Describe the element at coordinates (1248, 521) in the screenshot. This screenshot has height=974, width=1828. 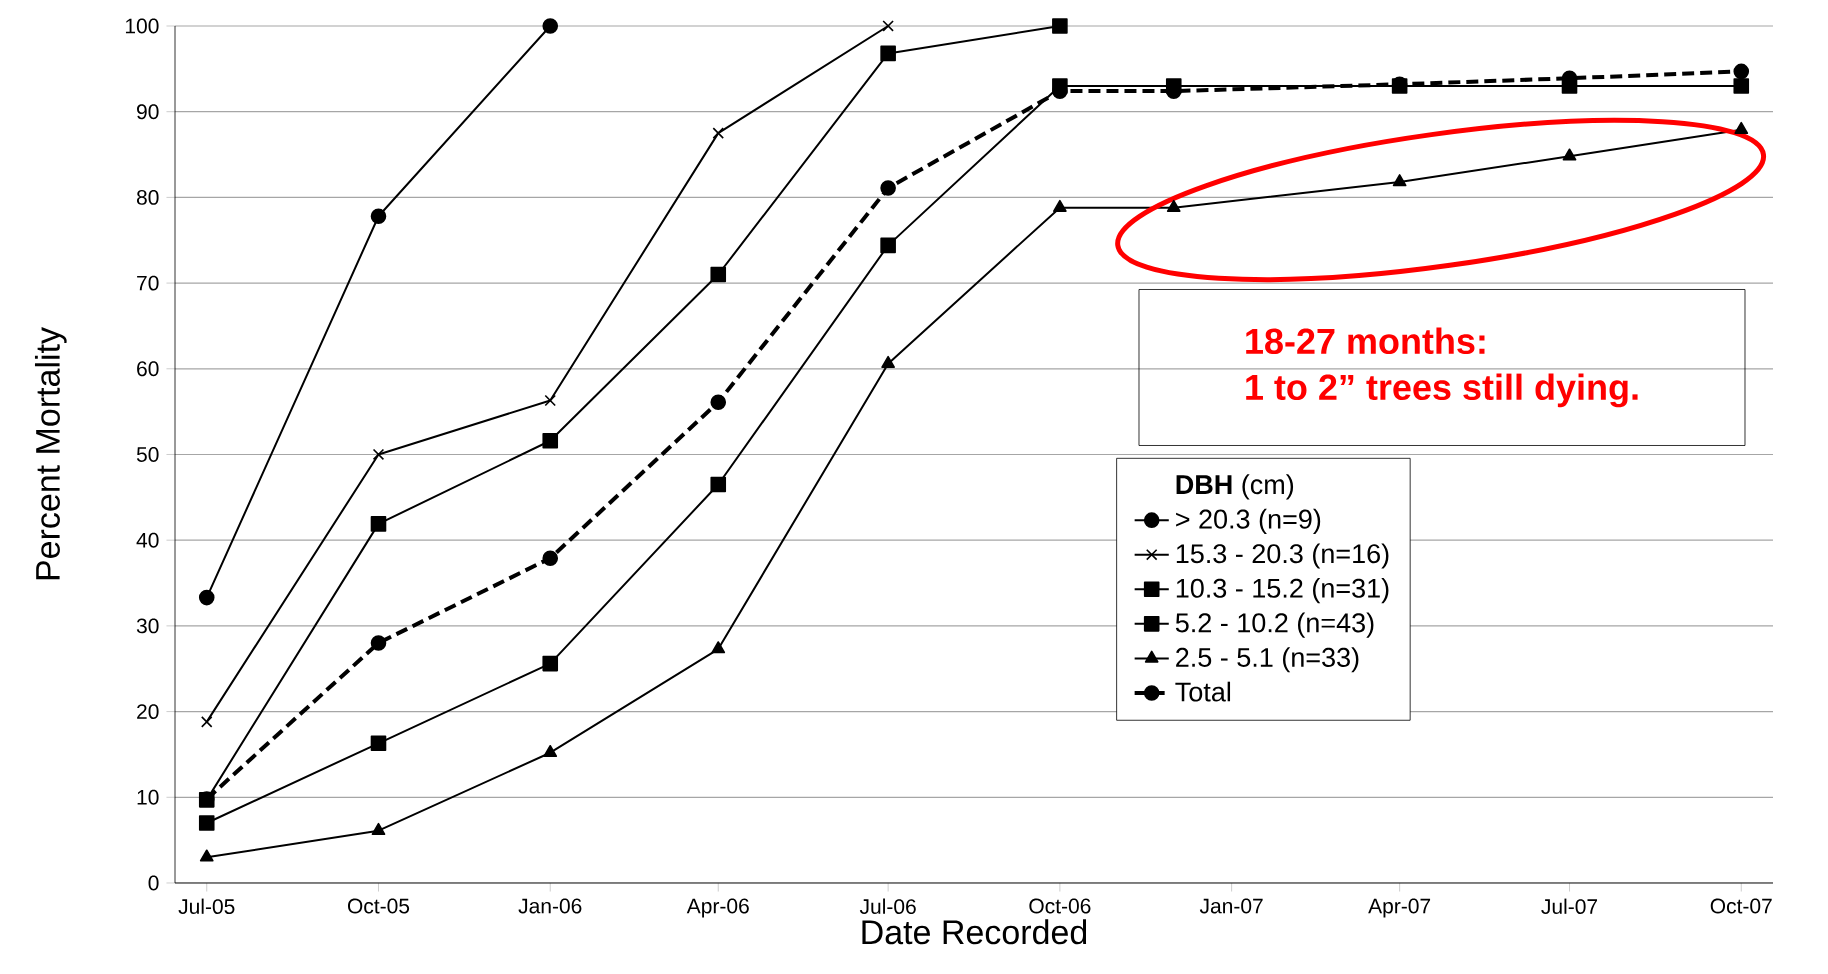
I see `legend-label: > 20.3 (n=9)` at that location.